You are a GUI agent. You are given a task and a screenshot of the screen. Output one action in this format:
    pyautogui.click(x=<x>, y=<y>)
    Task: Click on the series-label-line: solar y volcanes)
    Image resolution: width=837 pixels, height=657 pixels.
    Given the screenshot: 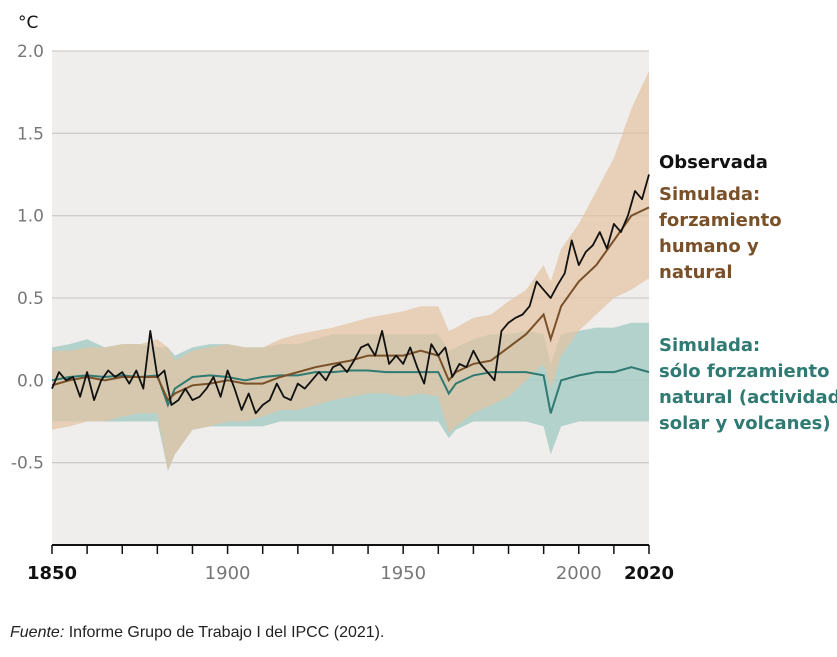 What is the action you would take?
    pyautogui.click(x=745, y=423)
    